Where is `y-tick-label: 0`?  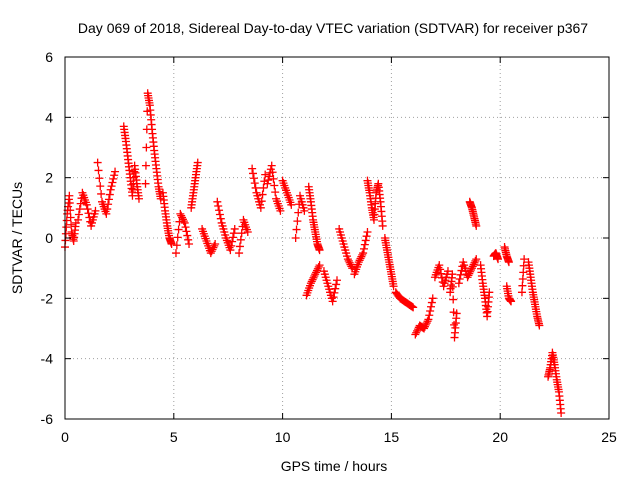 y-tick-label: 0 is located at coordinates (49, 238).